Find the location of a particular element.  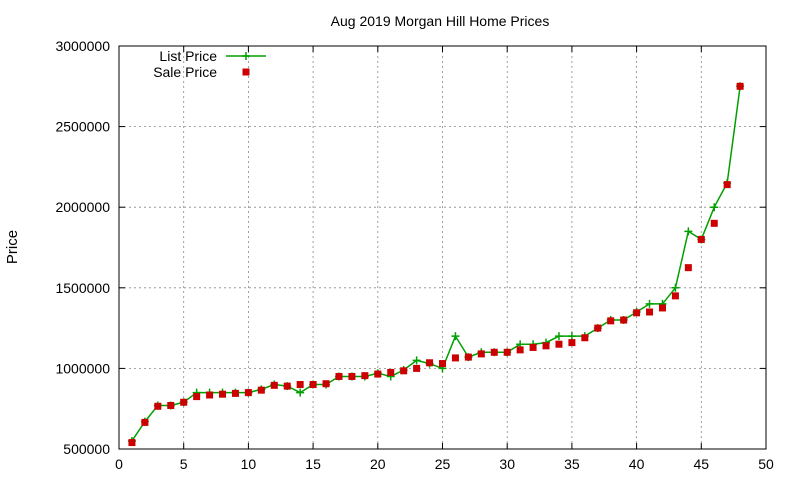

legend-list-cross is located at coordinates (246, 56).